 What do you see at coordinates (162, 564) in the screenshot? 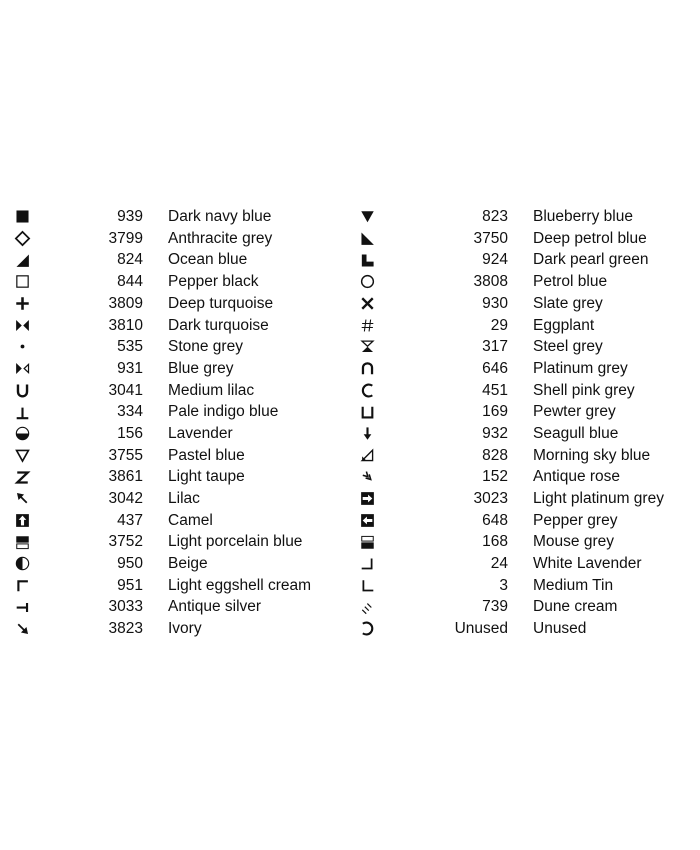
I see `legend-row: 950 Beige` at bounding box center [162, 564].